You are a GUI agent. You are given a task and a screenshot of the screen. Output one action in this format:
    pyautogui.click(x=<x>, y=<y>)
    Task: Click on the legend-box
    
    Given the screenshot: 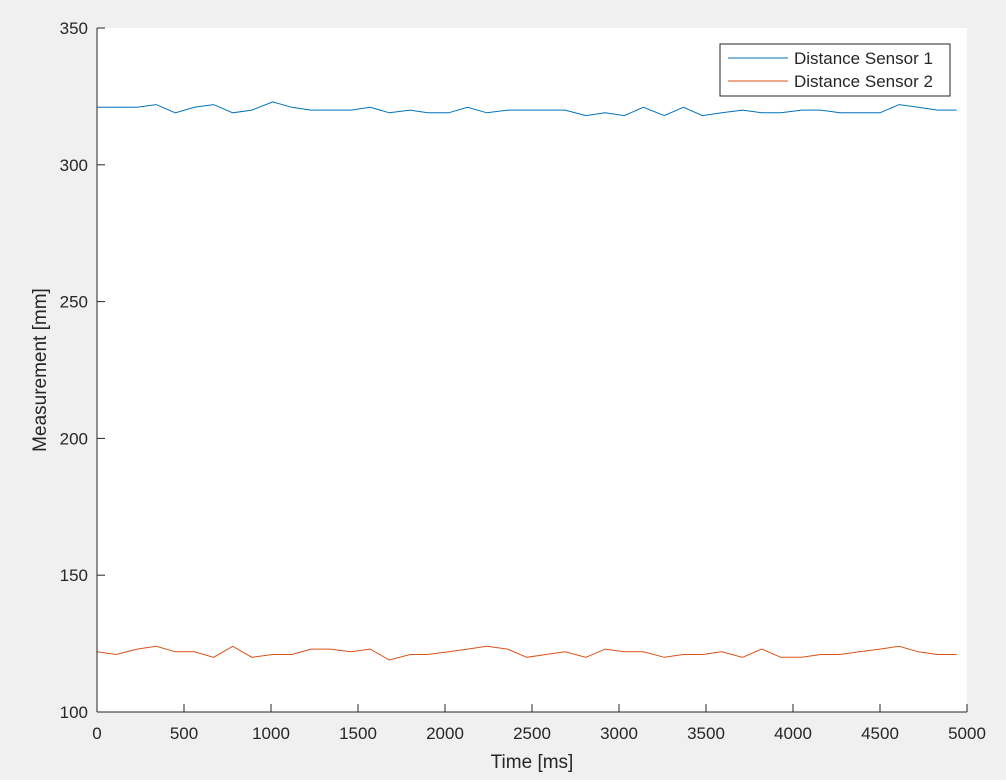 What is the action you would take?
    pyautogui.click(x=835, y=70)
    